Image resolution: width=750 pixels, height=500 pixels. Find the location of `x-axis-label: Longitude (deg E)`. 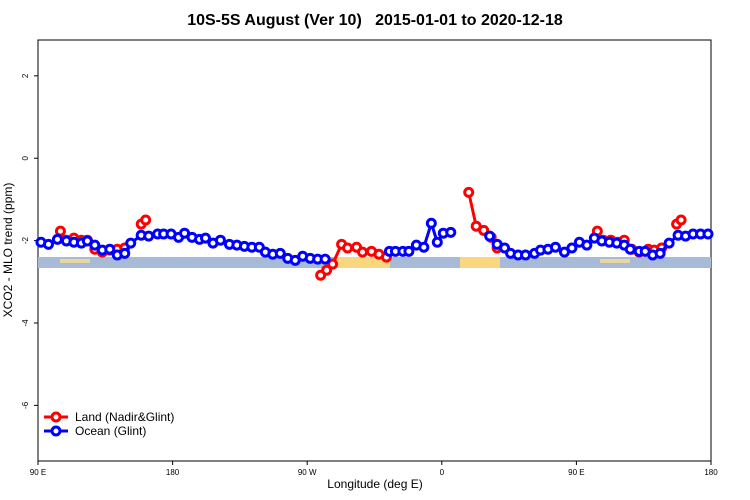

x-axis-label: Longitude (deg E) is located at coordinates (374, 484).